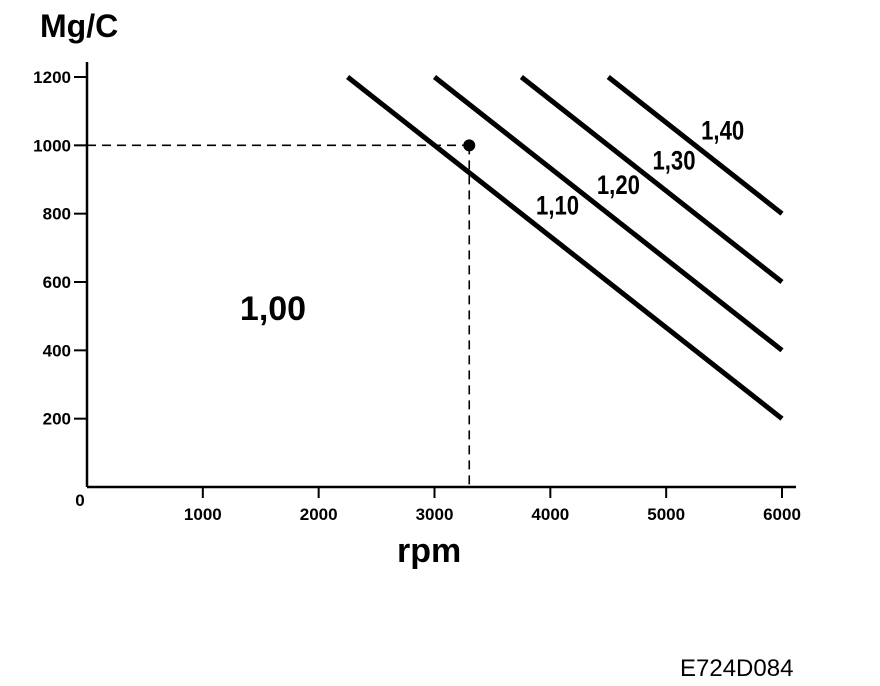 The width and height of the screenshot is (880, 686). Describe the element at coordinates (57, 350) in the screenshot. I see `y-tick-label: 400` at that location.